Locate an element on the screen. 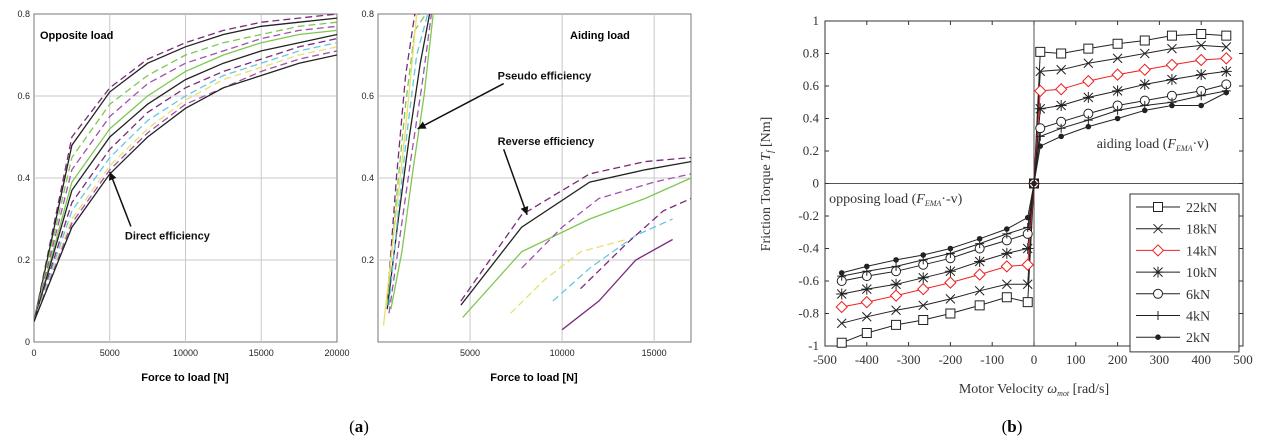 The height and width of the screenshot is (443, 1279). chart-title: Aiding load is located at coordinates (600, 36).